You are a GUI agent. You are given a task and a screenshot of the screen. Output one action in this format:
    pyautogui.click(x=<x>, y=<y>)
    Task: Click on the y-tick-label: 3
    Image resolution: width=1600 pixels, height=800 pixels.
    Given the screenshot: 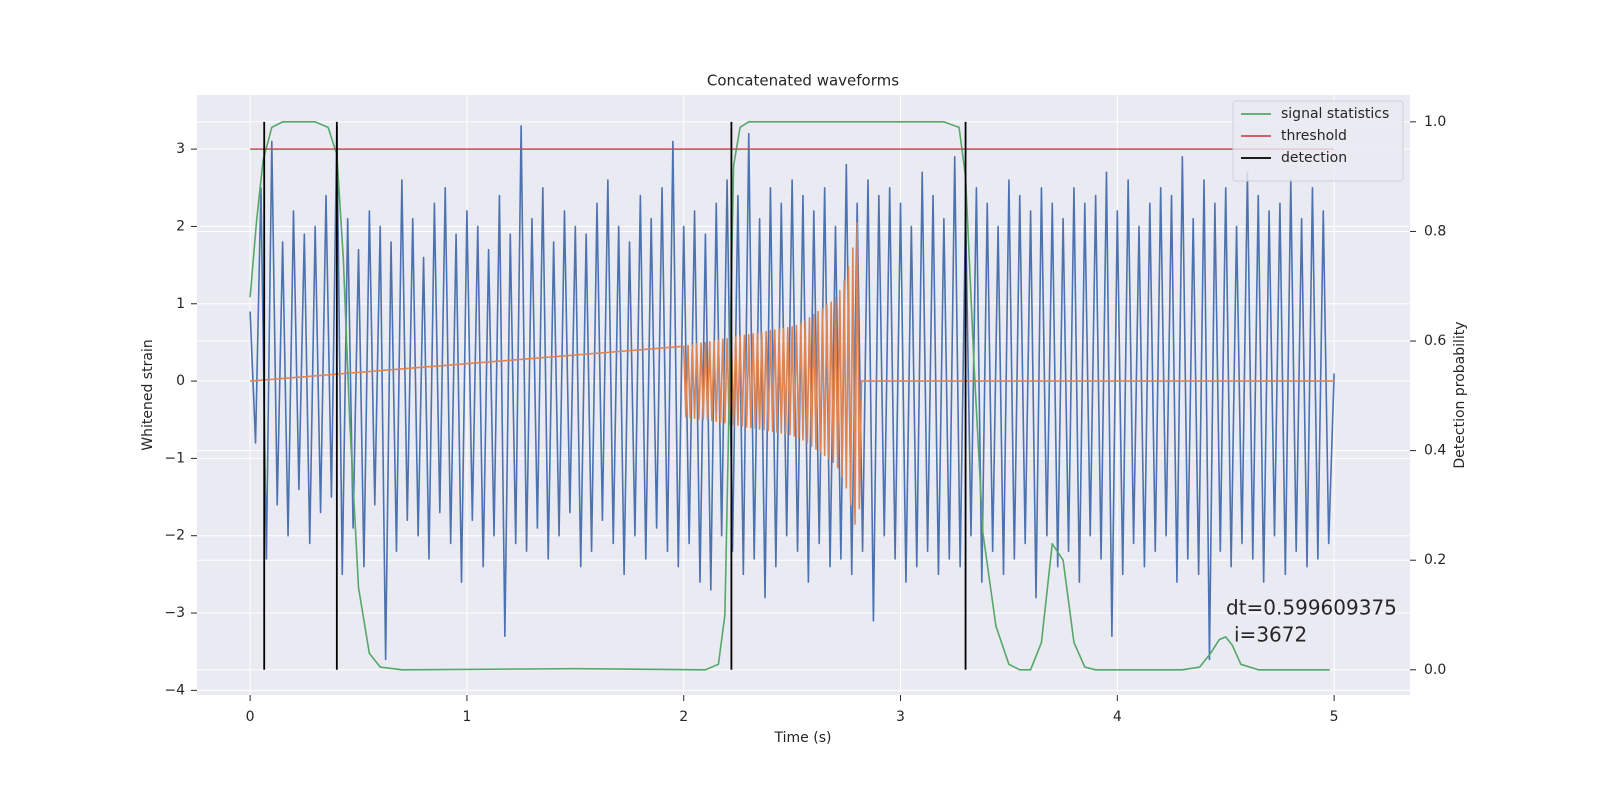 What is the action you would take?
    pyautogui.click(x=180, y=149)
    